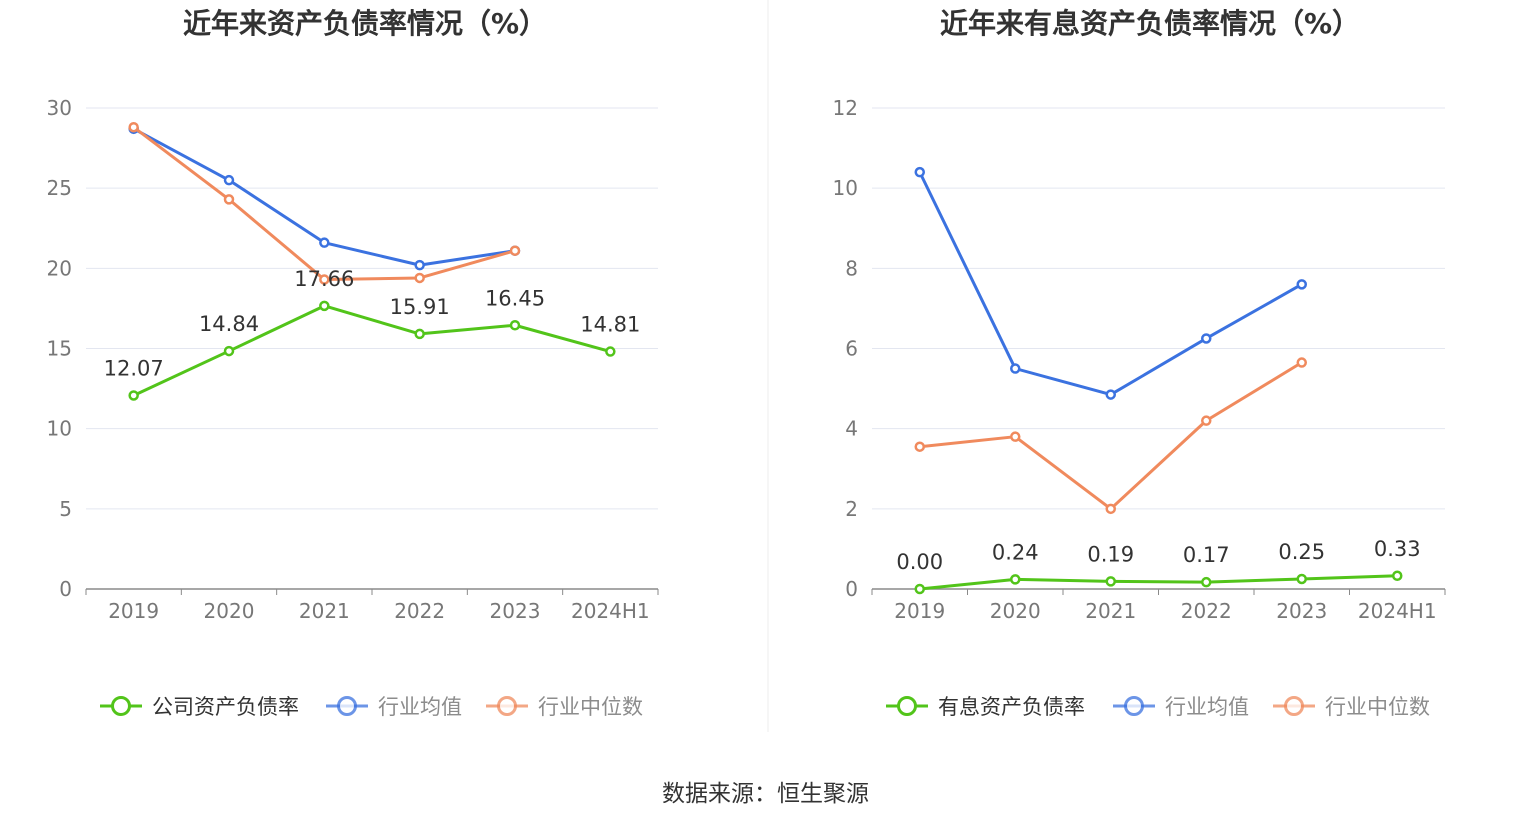 The image size is (1531, 826). Describe the element at coordinates (65, 509) in the screenshot. I see `y-tick-label: 5` at that location.